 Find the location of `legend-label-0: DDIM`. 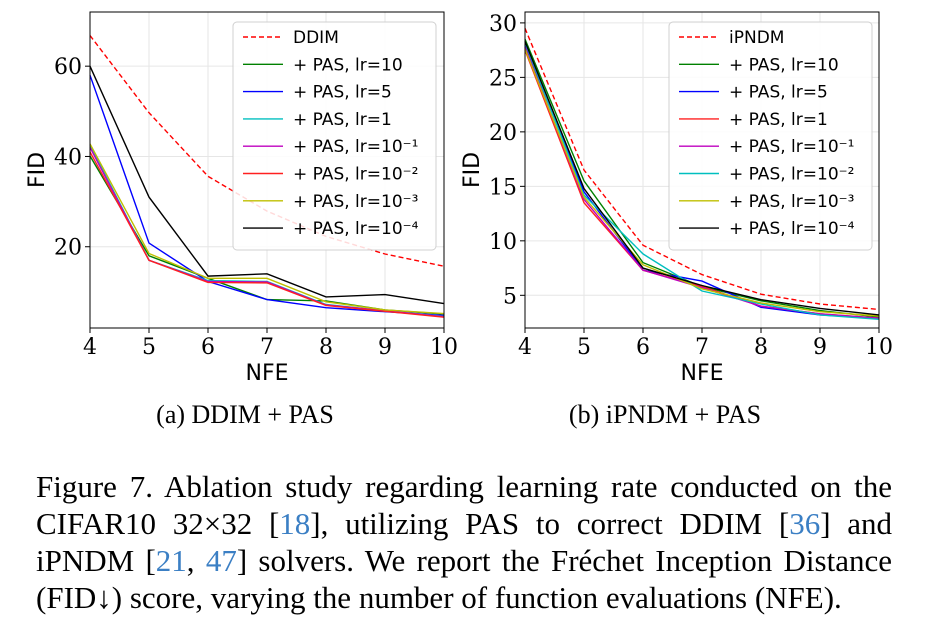

legend-label-0: DDIM is located at coordinates (316, 38).